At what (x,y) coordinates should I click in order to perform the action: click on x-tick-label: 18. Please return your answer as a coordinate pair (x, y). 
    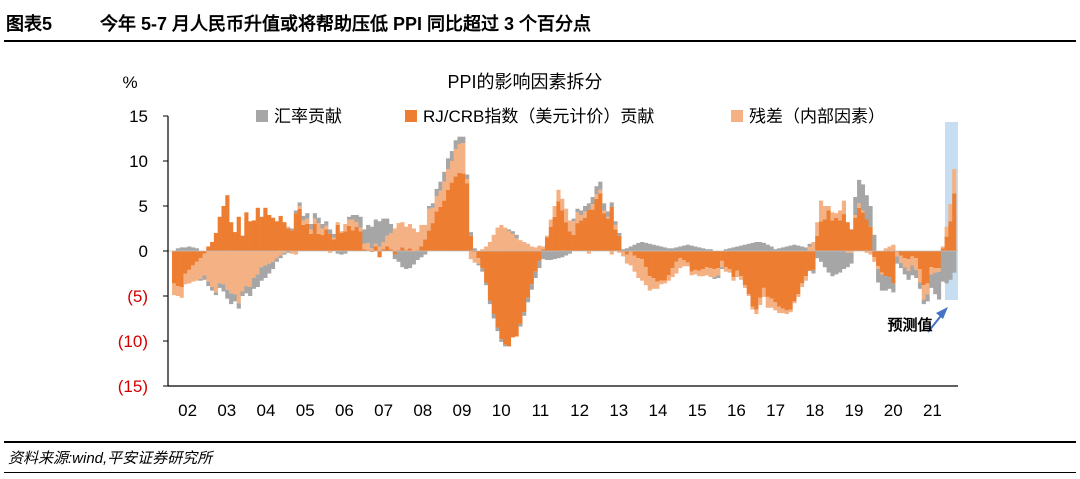
    Looking at the image, I should click on (814, 410).